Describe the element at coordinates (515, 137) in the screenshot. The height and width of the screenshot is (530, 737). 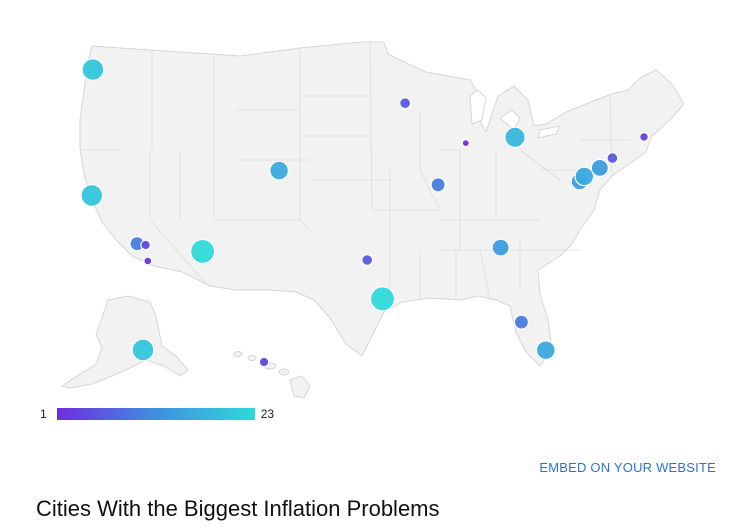
I see `city-bubble-detroit` at that location.